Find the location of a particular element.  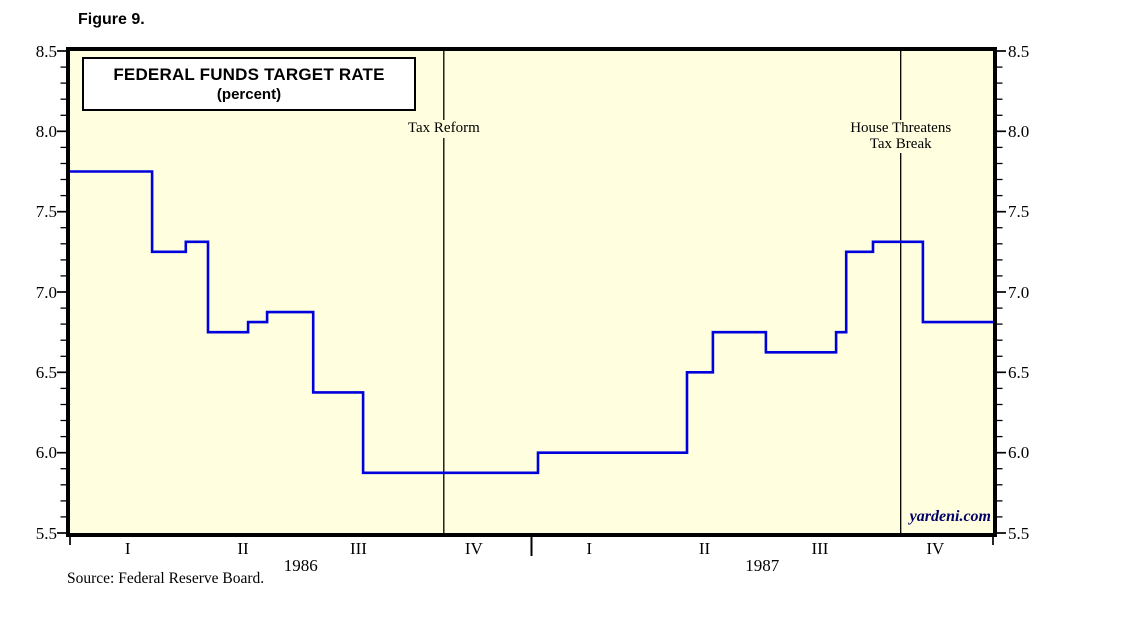

annotation-label: Tax Reform is located at coordinates (443, 129).